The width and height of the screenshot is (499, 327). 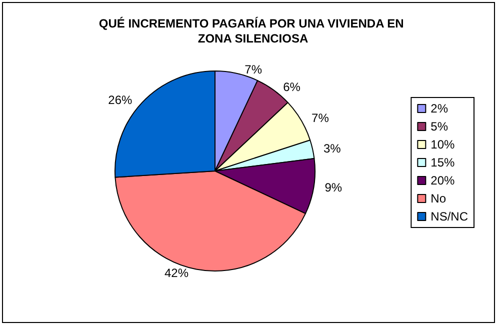 What do you see at coordinates (443, 145) in the screenshot?
I see `legend-label: 10%` at bounding box center [443, 145].